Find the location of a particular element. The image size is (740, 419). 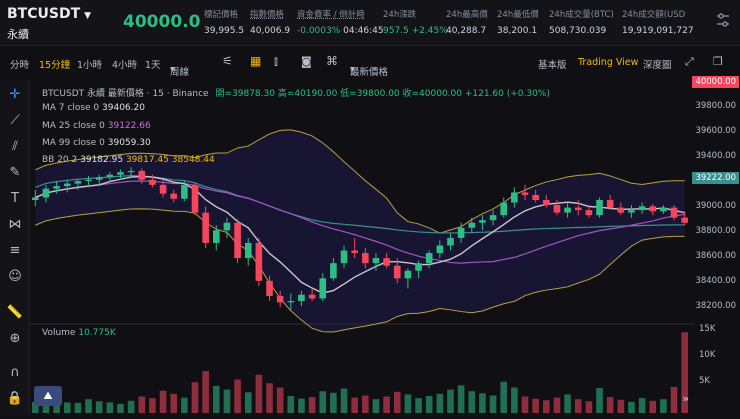

tradingview-logo: ⛰ is located at coordinates (48, 396).